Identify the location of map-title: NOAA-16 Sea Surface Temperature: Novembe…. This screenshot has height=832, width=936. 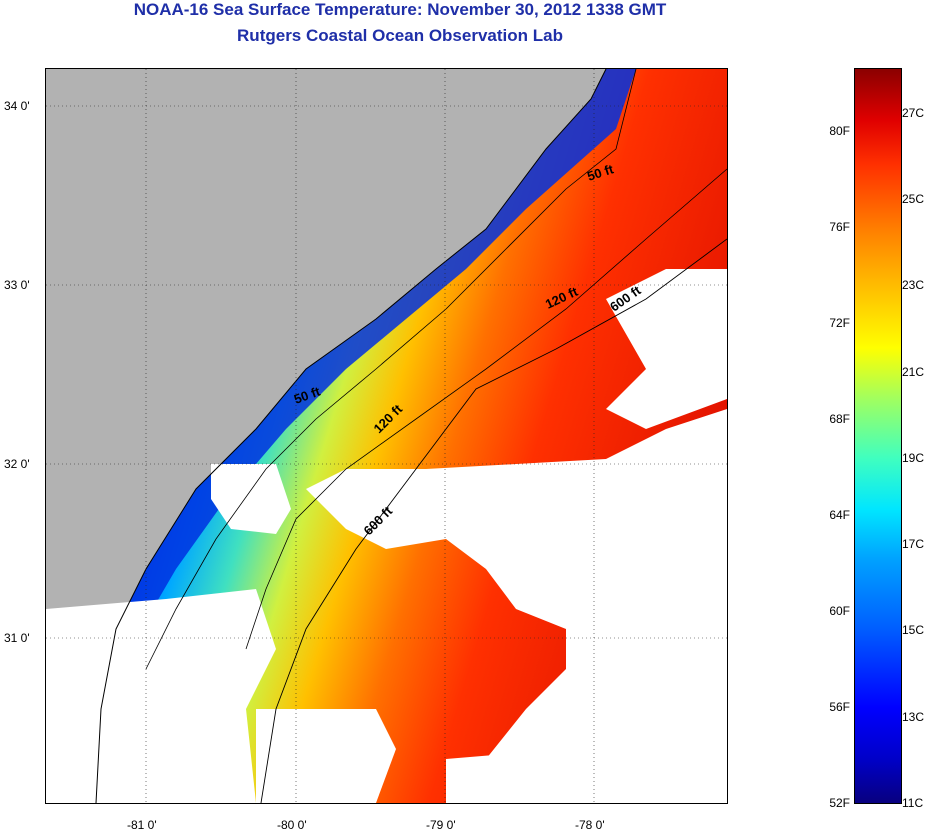
(400, 9).